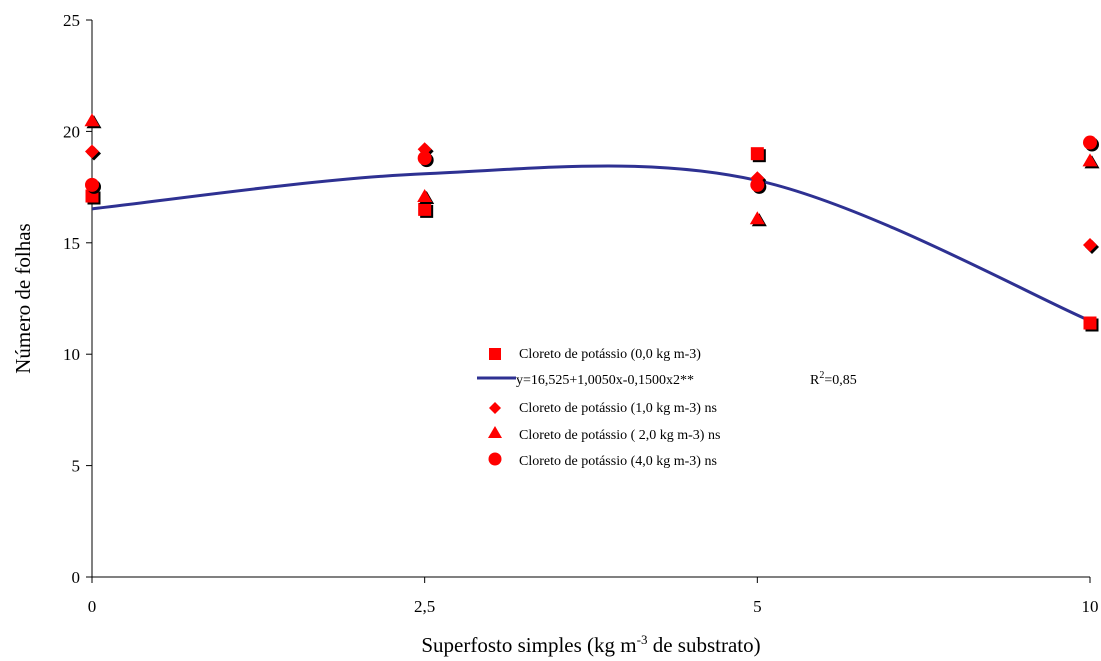  Describe the element at coordinates (757, 606) in the screenshot. I see `x-tick-label: 5` at that location.